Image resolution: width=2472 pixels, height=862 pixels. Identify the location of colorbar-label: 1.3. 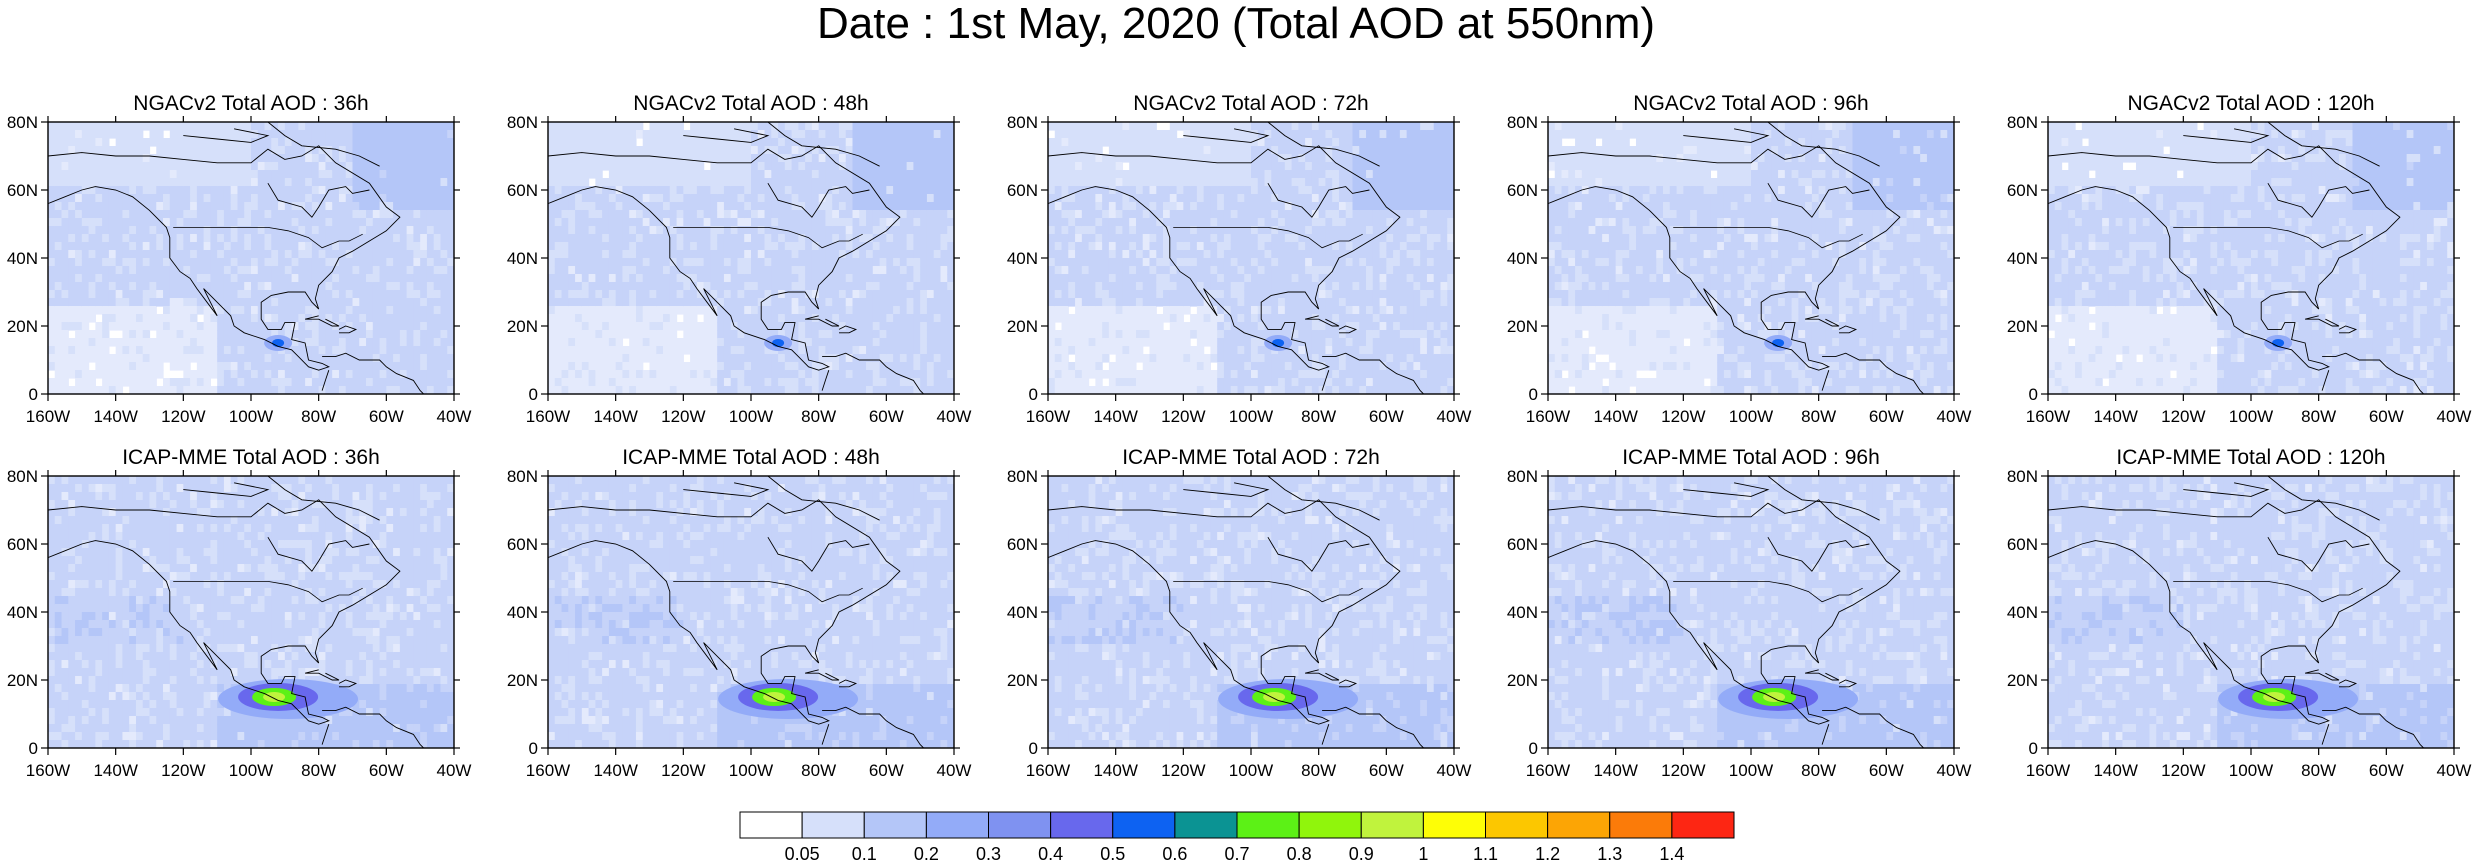
(1609, 853).